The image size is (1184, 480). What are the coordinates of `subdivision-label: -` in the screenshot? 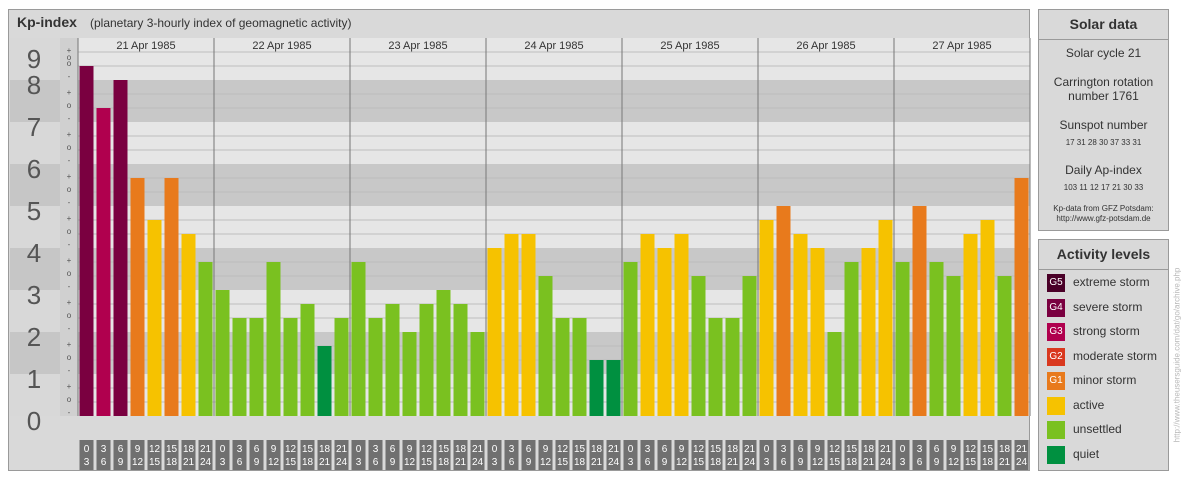 It's located at (69, 244).